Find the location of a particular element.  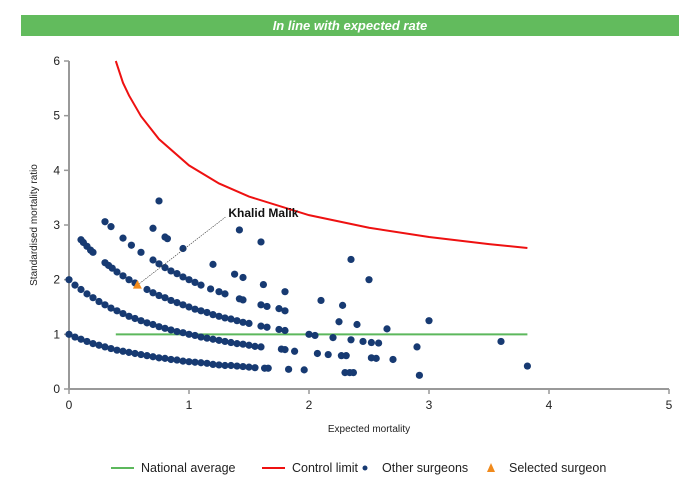

x-tick-label: 1 is located at coordinates (189, 405).